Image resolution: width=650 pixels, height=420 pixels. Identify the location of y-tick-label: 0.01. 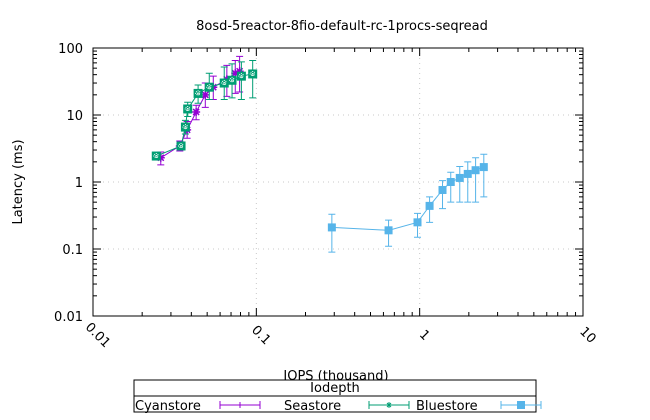
(68, 317).